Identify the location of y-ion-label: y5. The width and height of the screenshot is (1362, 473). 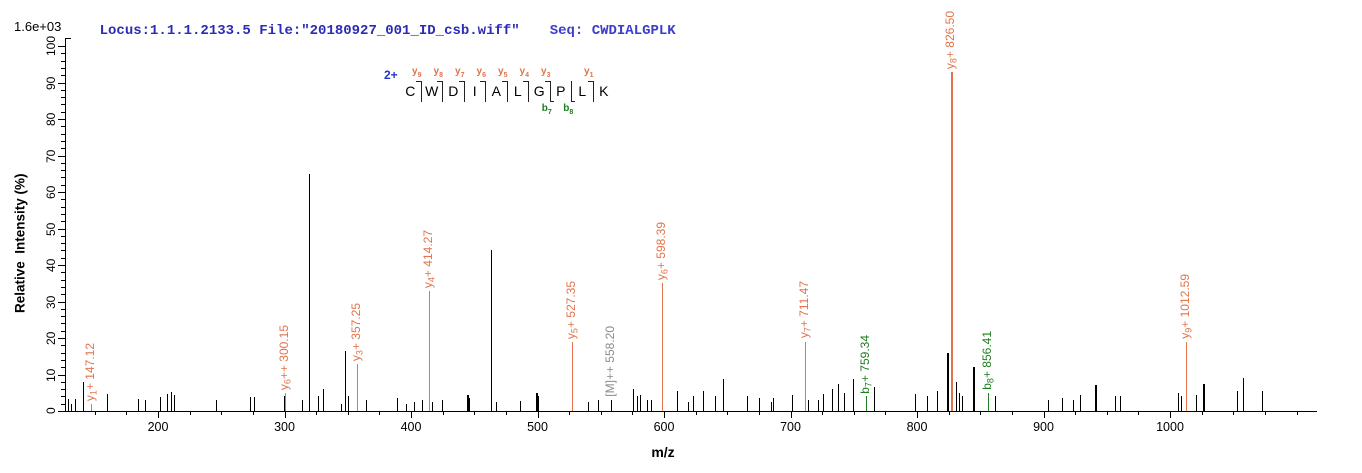
(503, 72).